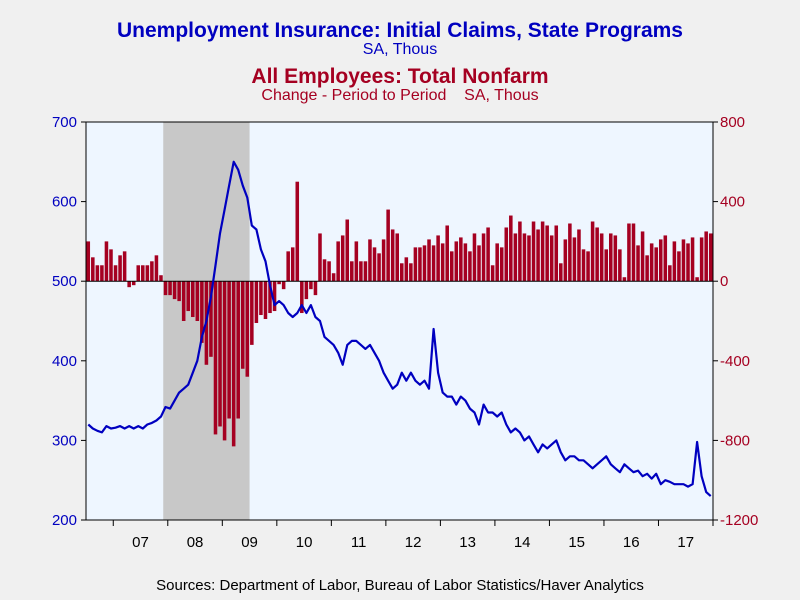 The width and height of the screenshot is (800, 600). What do you see at coordinates (304, 542) in the screenshot?
I see `x-tick-label: 10` at bounding box center [304, 542].